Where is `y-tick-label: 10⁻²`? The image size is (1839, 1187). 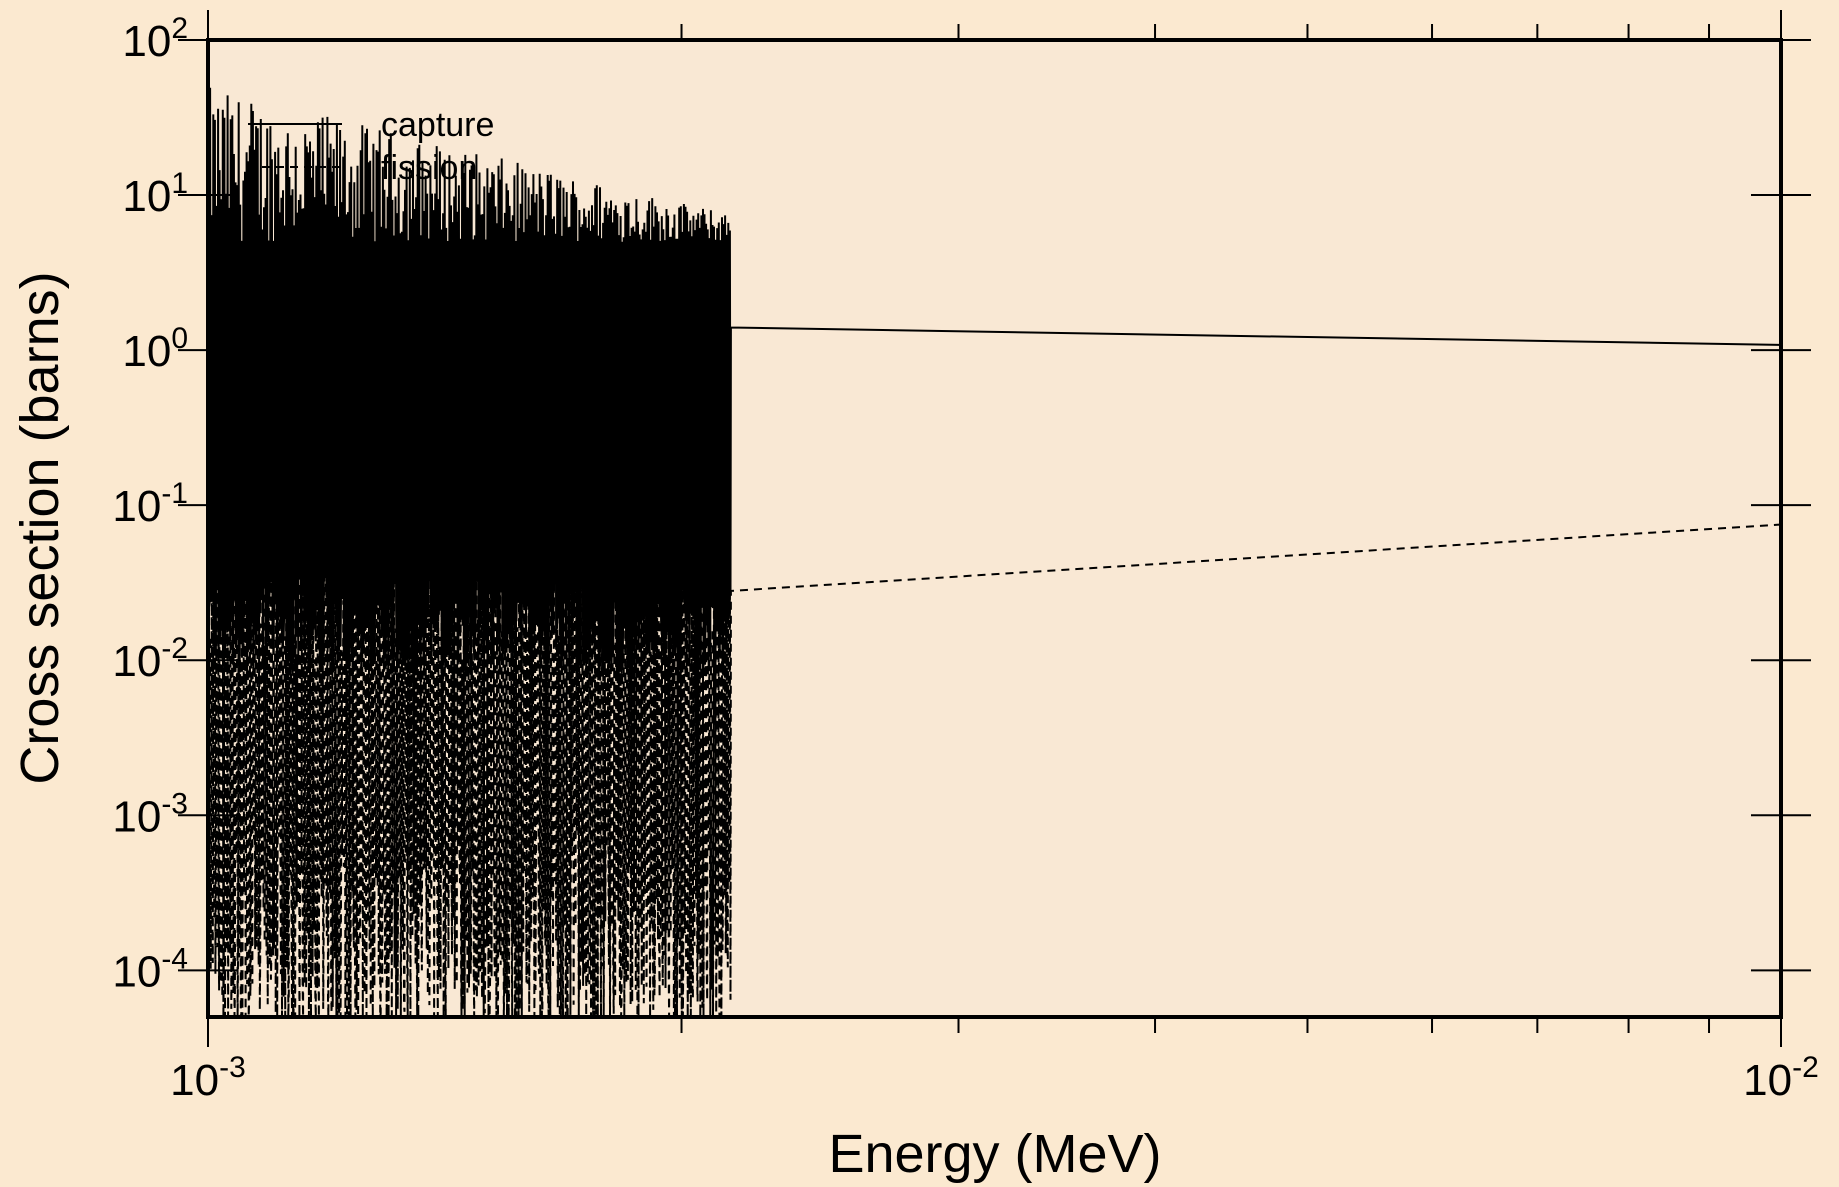
y-tick-label: 10⁻² is located at coordinates (150, 659).